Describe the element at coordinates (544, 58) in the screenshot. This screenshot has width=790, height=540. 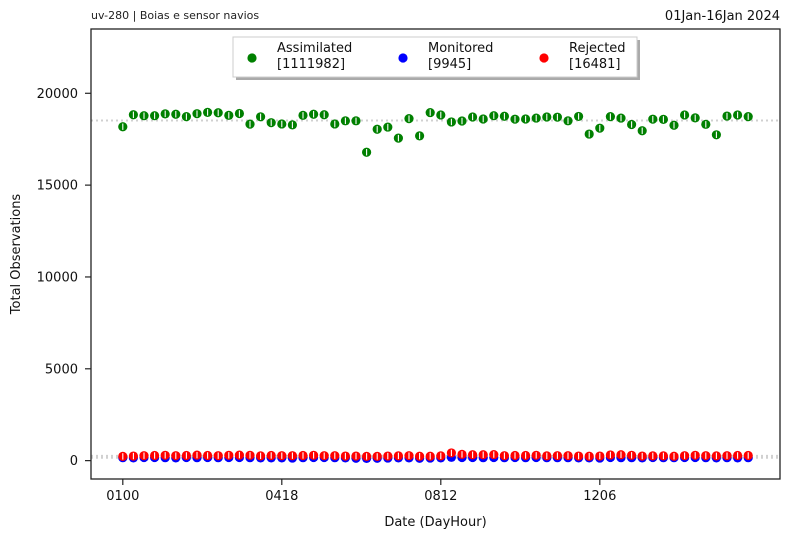
I see `legend-marker-rejected` at that location.